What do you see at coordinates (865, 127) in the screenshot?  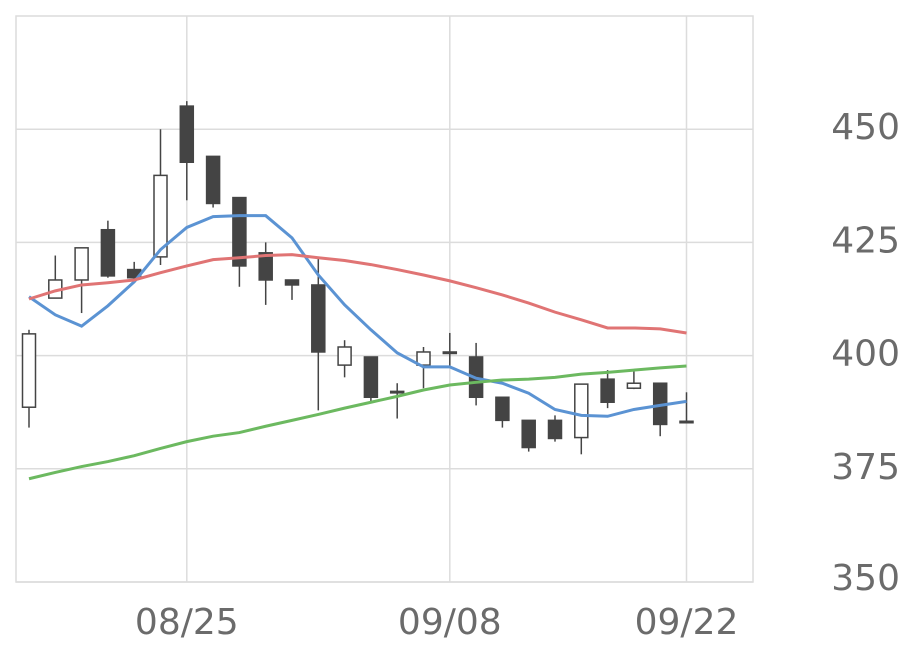 I see `y-tick-label: 450` at bounding box center [865, 127].